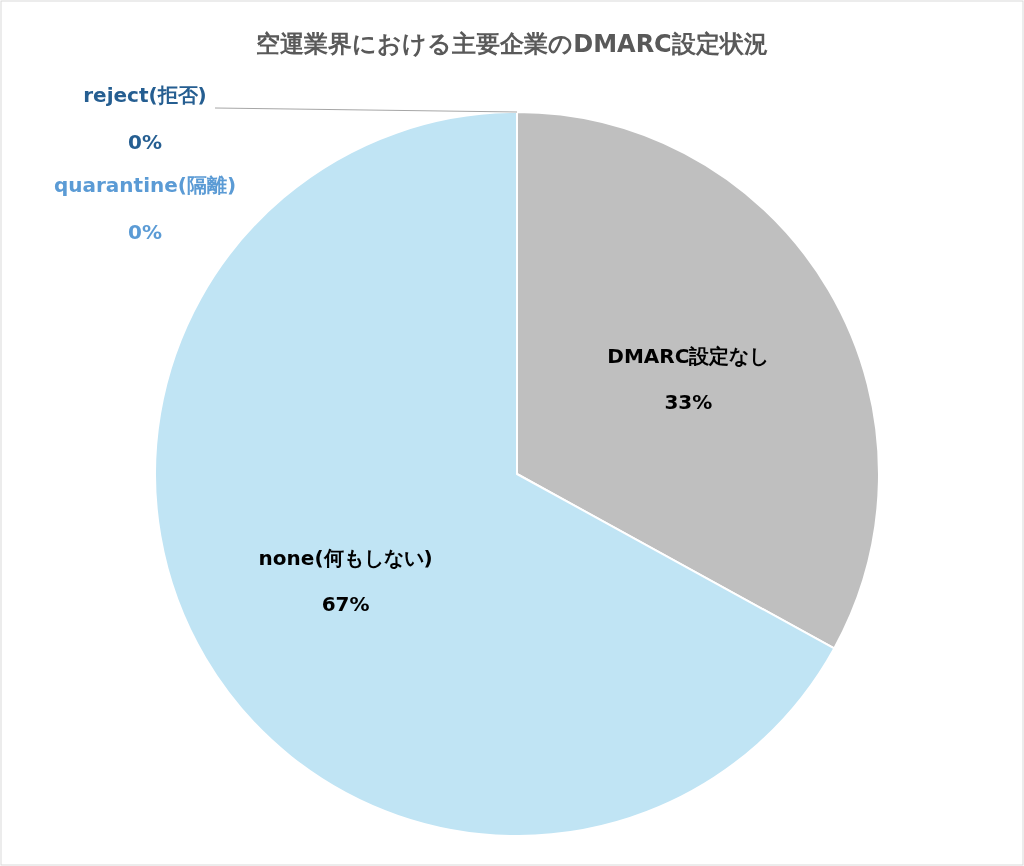 The width and height of the screenshot is (1024, 866). I want to click on slice-label: none(何もしない), so click(345, 558).